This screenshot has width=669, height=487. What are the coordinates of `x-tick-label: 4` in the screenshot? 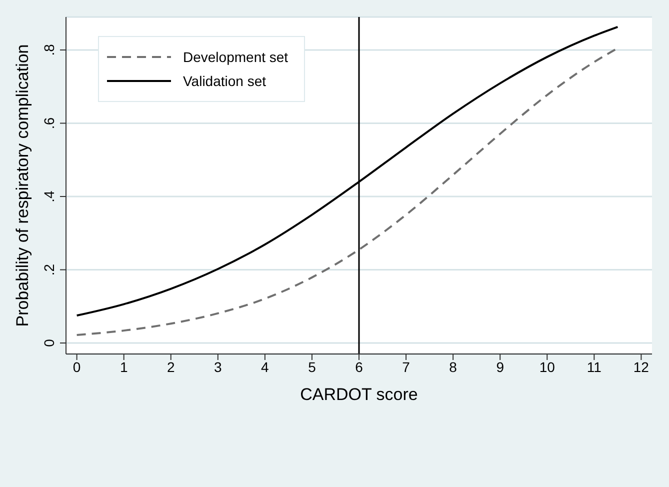 It's located at (265, 366).